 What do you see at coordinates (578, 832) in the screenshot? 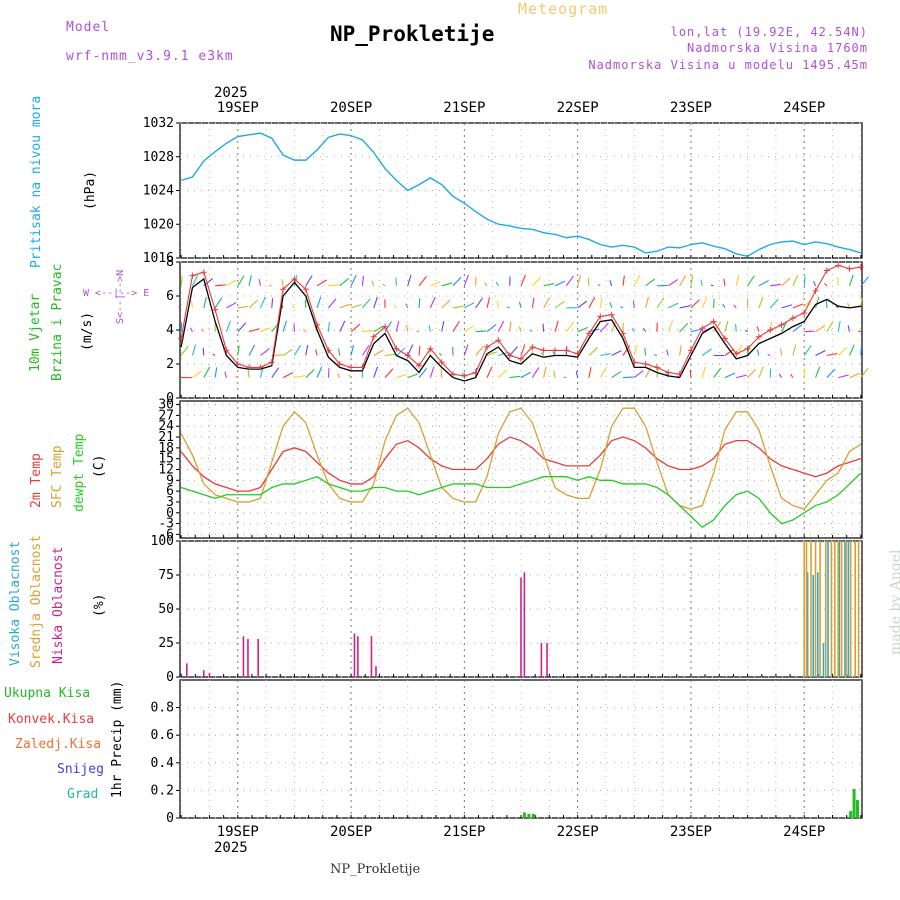
I see `day-label-bottom: 22SEP` at bounding box center [578, 832].